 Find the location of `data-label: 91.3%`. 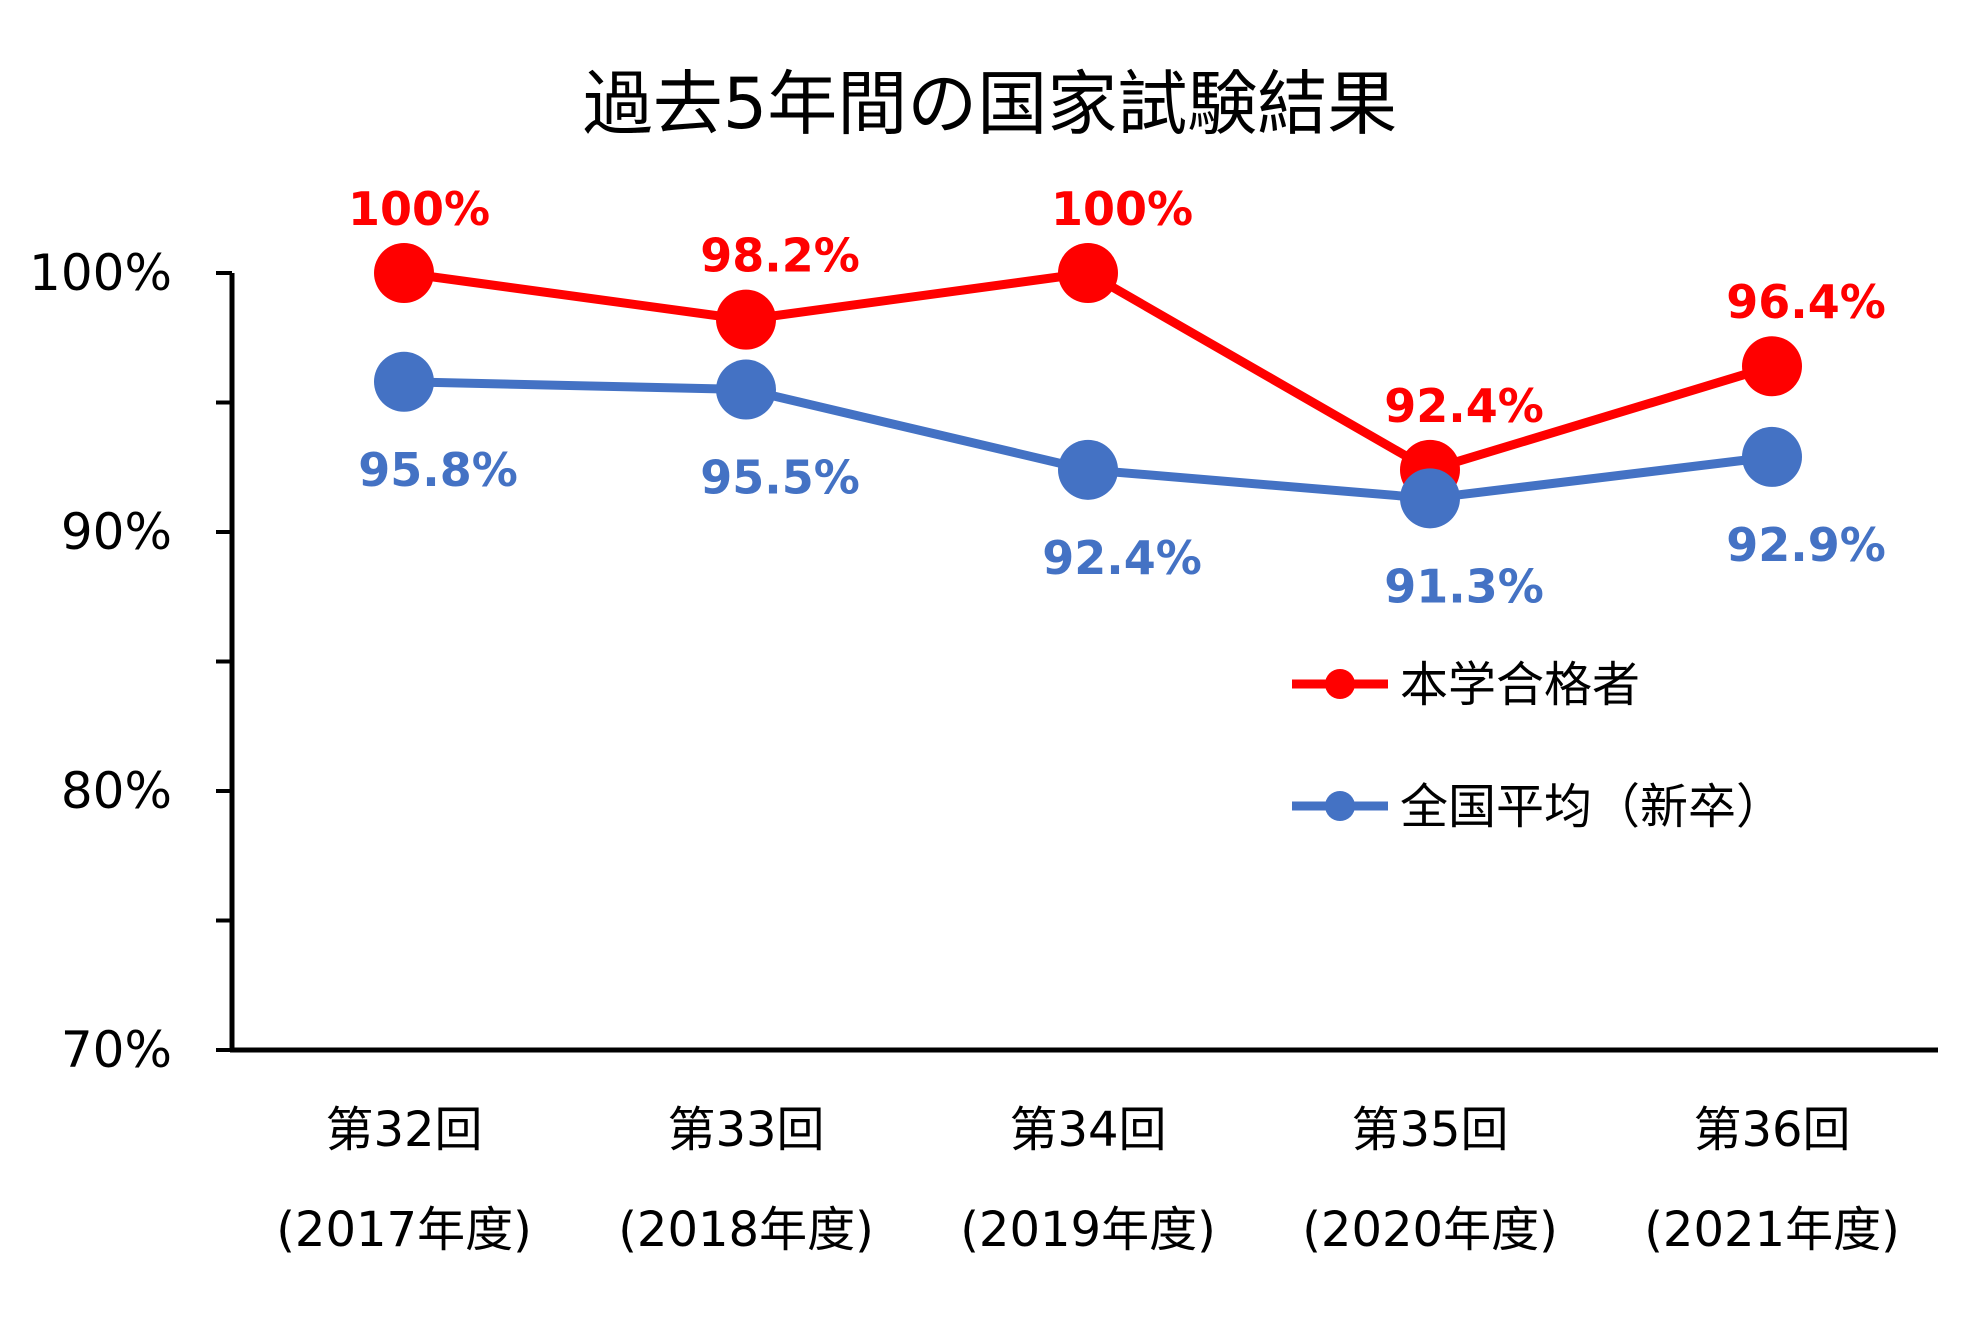

data-label: 91.3% is located at coordinates (1464, 586).